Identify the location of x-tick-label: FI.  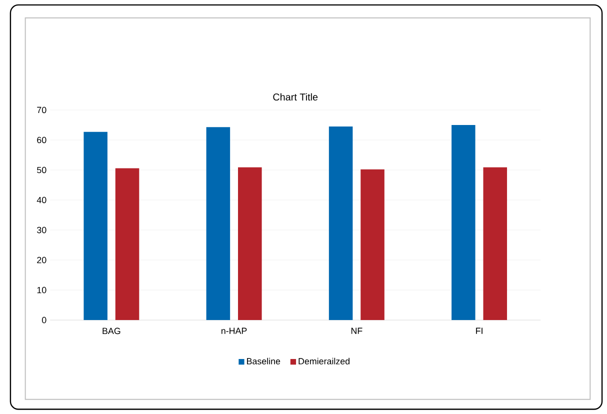
(479, 331).